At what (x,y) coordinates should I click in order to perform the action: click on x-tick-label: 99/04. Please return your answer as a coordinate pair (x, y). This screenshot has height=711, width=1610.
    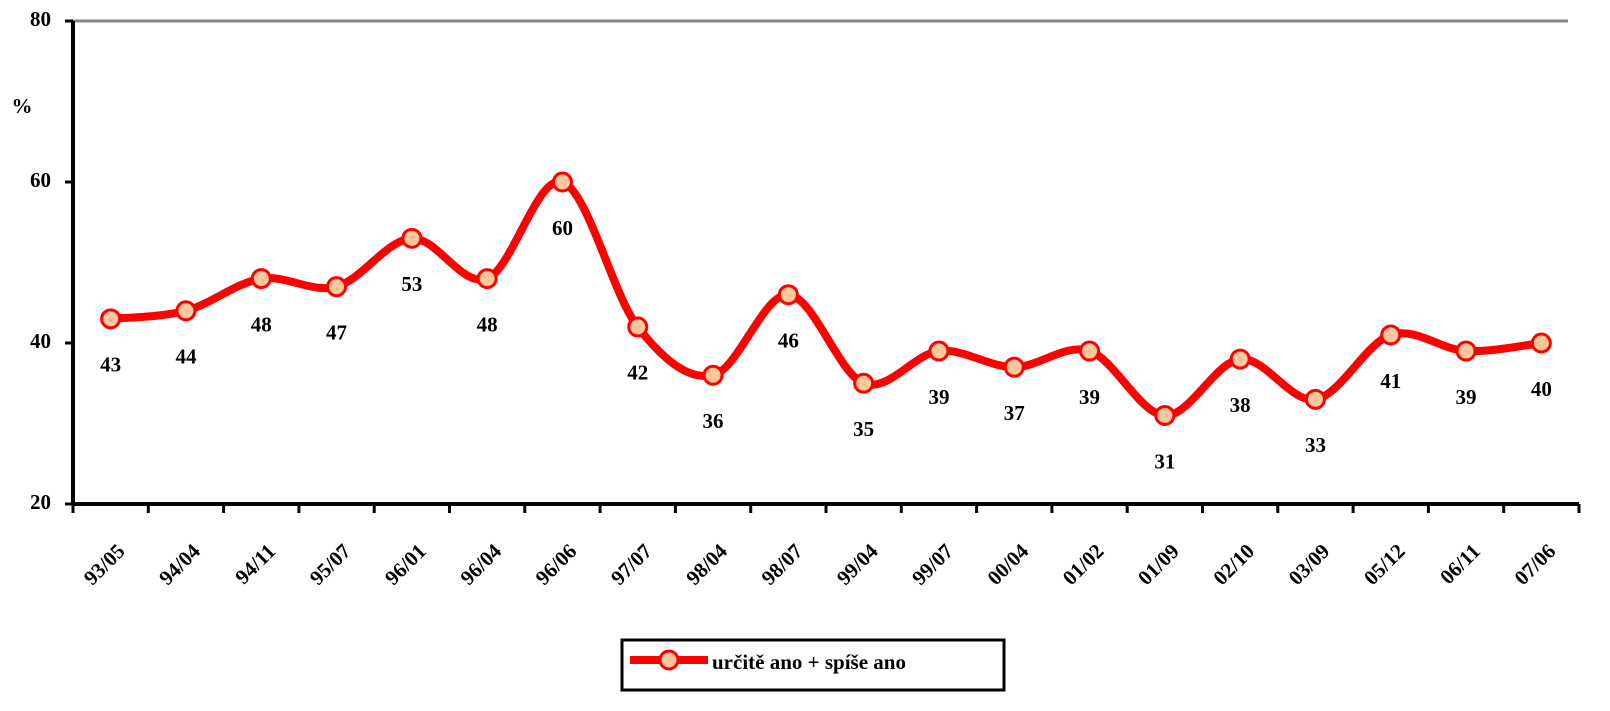
    Looking at the image, I should click on (857, 564).